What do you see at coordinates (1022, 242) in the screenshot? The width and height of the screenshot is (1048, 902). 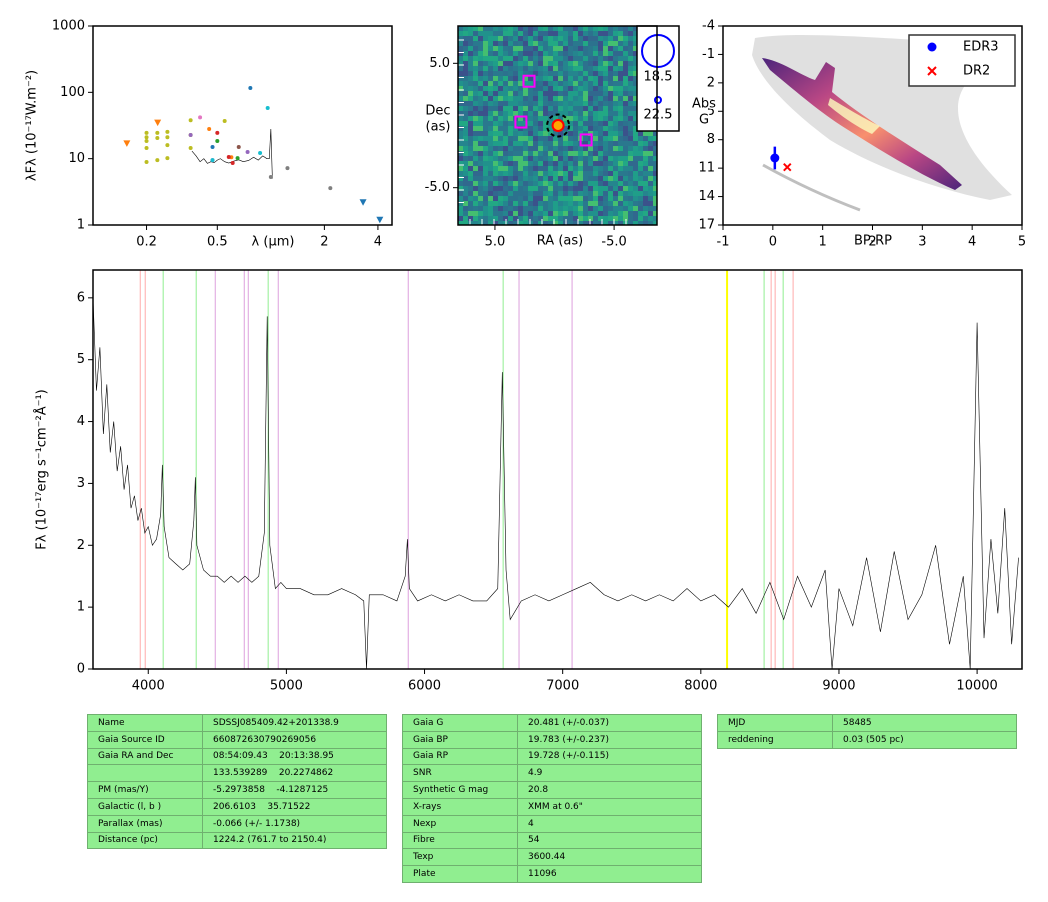 I see `x-tick-label: 5` at bounding box center [1022, 242].